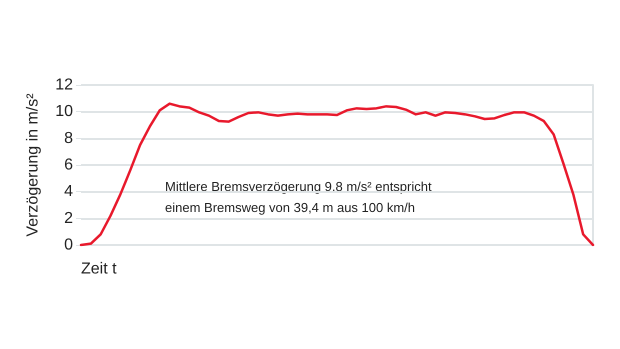 The height and width of the screenshot is (349, 620). I want to click on y-tick-label: 12, so click(64, 85).